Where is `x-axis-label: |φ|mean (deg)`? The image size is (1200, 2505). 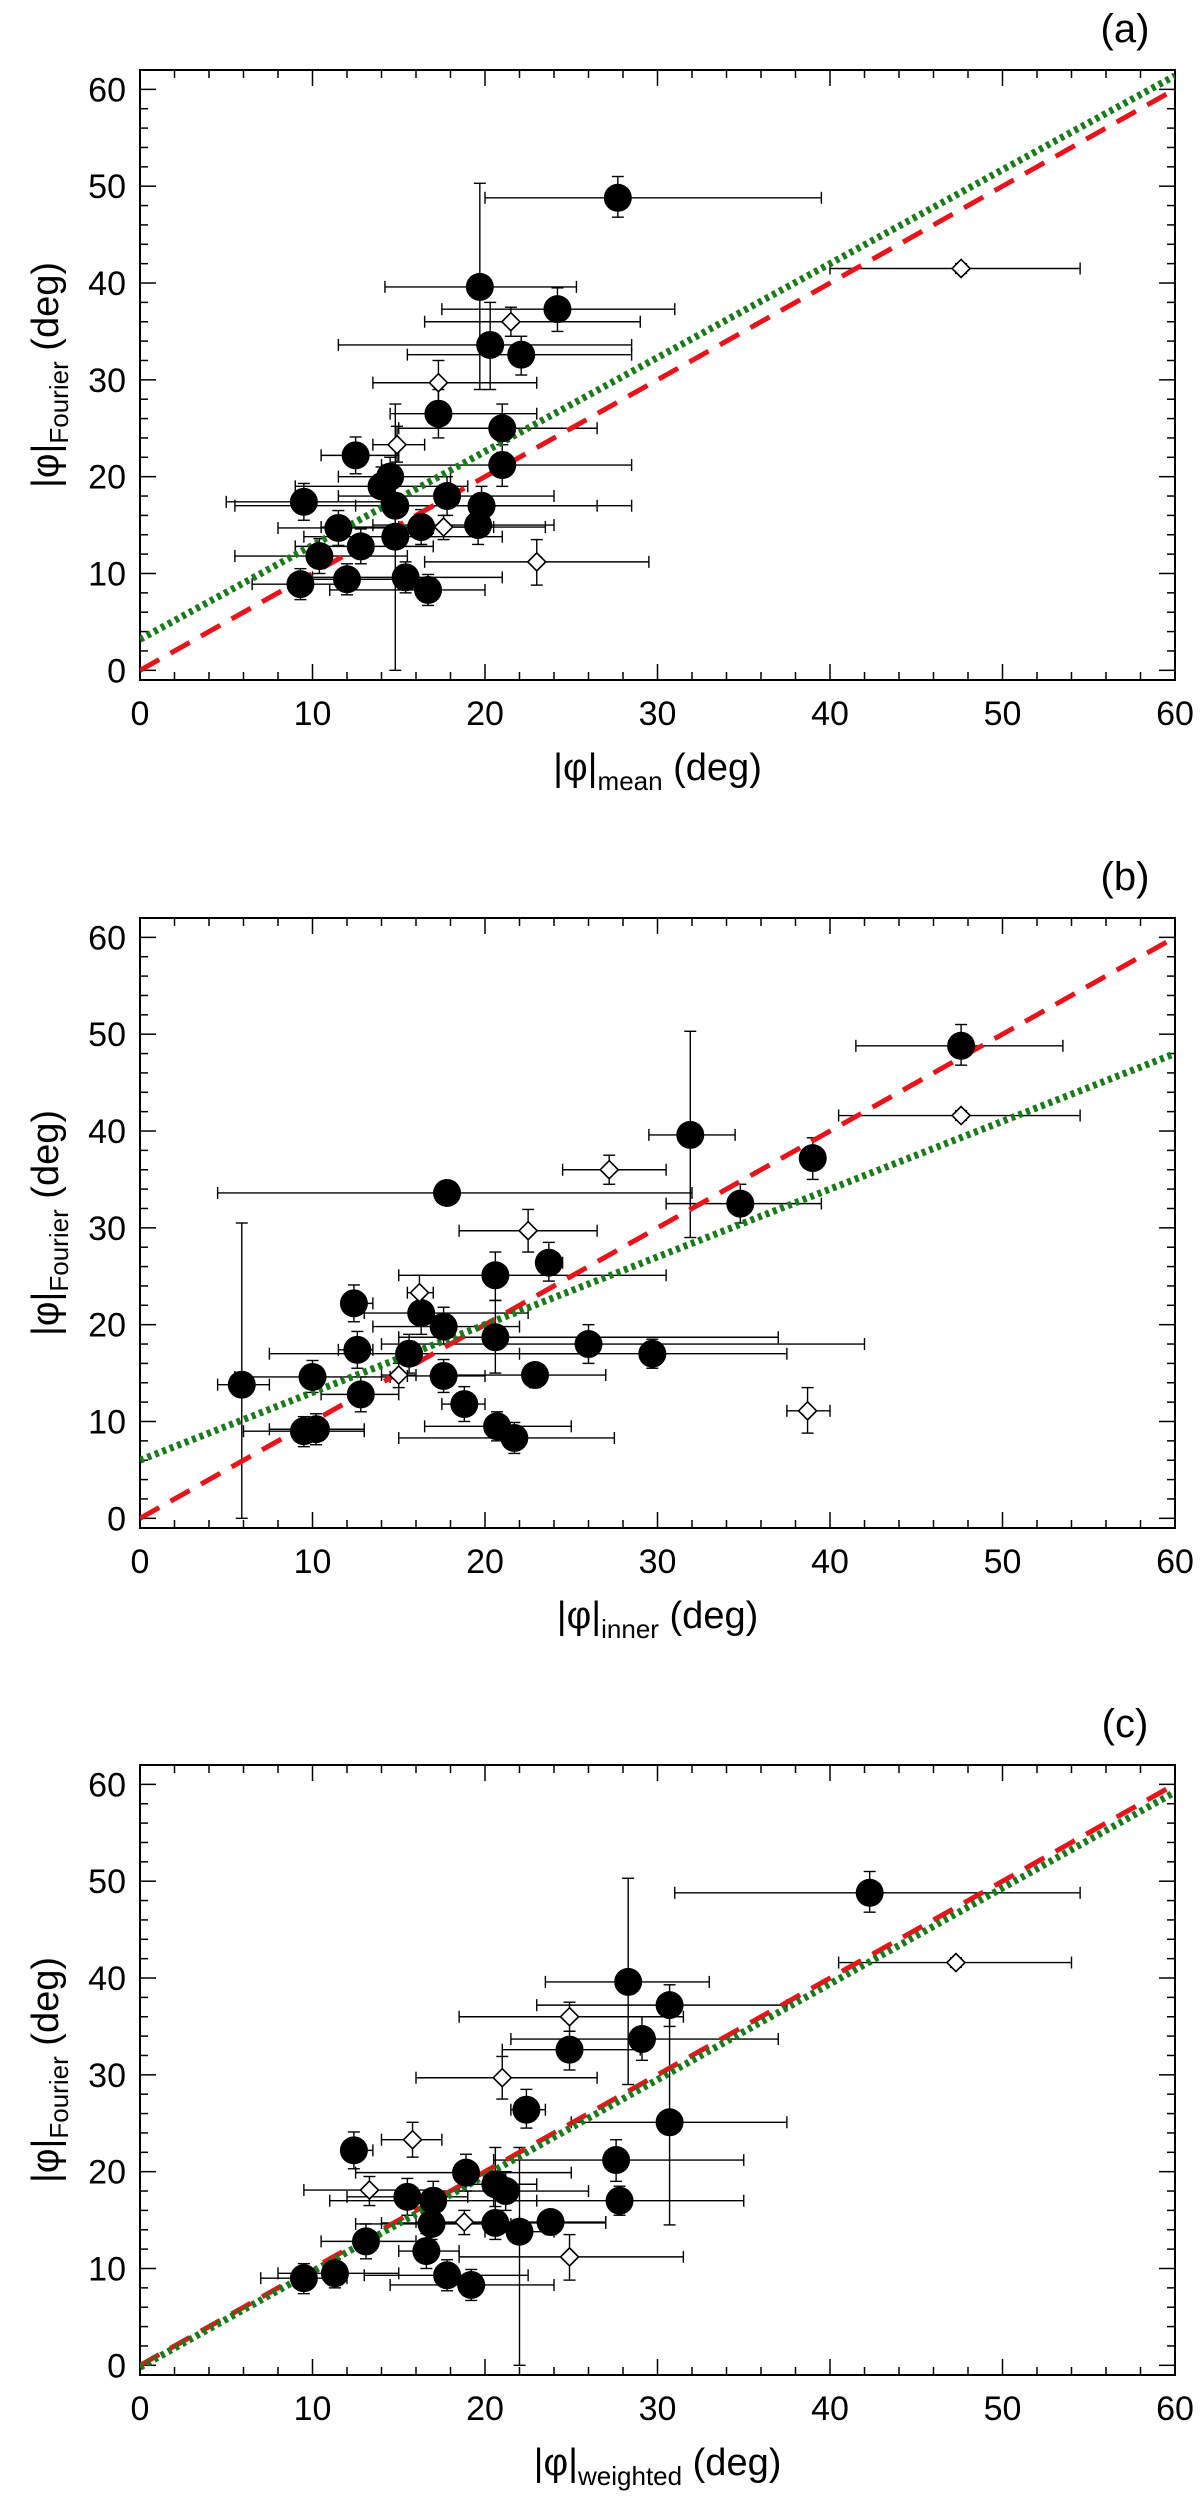
x-axis-label: |φ|mean (deg) is located at coordinates (657, 771).